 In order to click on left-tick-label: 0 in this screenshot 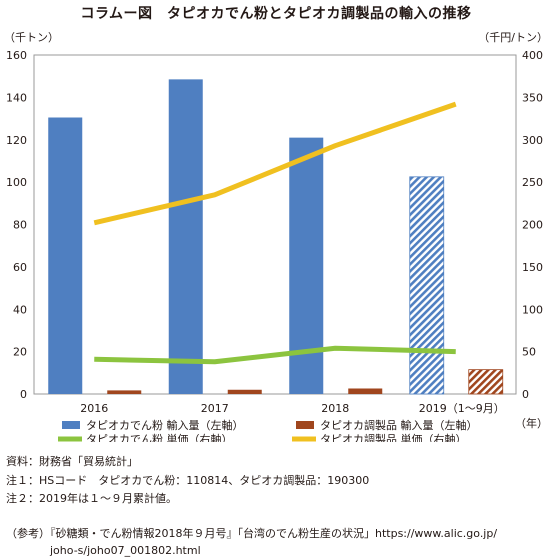, I will do `click(23, 394)`.